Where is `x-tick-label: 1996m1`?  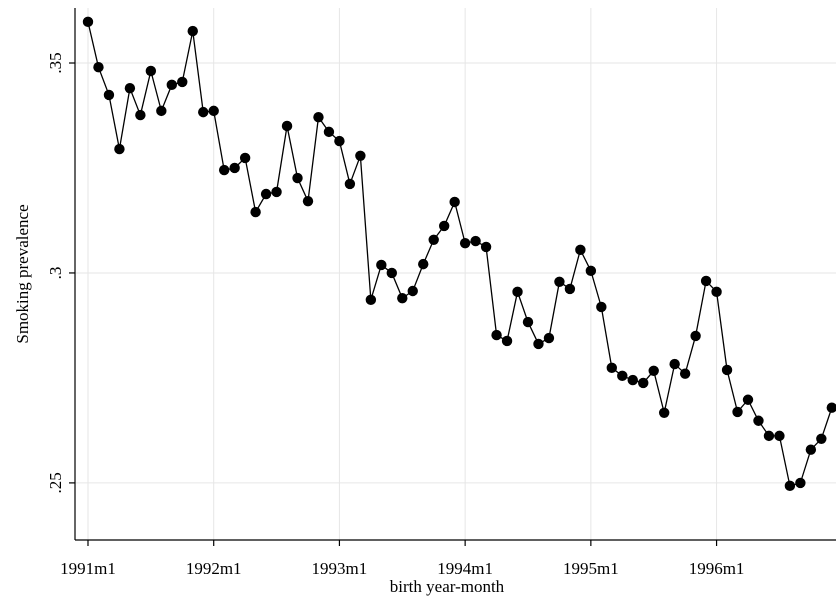 x-tick-label: 1996m1 is located at coordinates (717, 568).